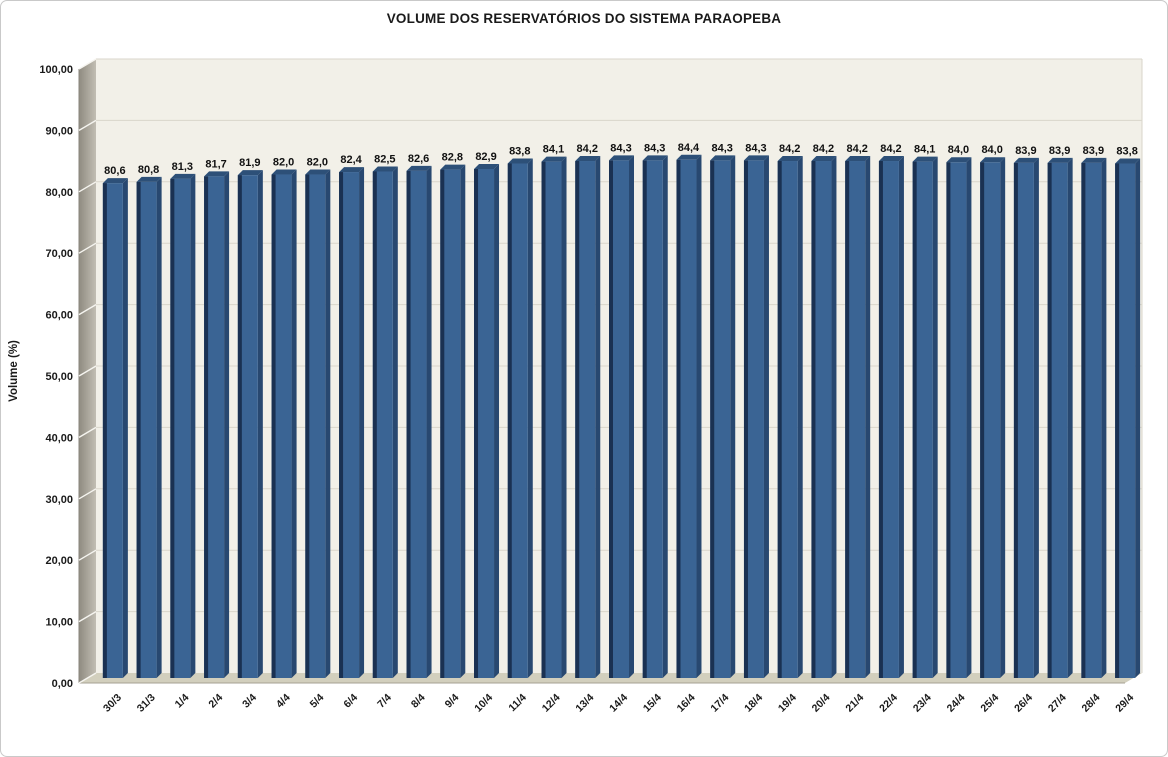 The height and width of the screenshot is (757, 1168). Describe the element at coordinates (618, 703) in the screenshot. I see `x-tick-label: 14/4` at that location.